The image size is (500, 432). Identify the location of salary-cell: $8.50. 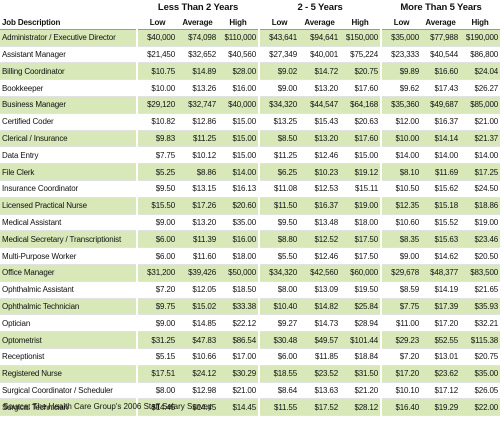
(279, 139).